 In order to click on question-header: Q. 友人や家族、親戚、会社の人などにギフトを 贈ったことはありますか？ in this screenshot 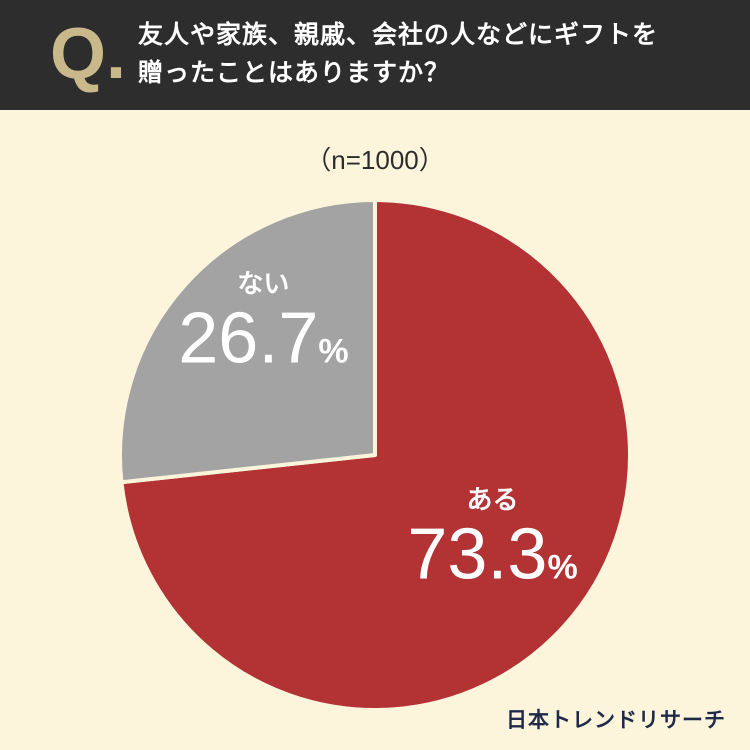, I will do `click(375, 55)`.